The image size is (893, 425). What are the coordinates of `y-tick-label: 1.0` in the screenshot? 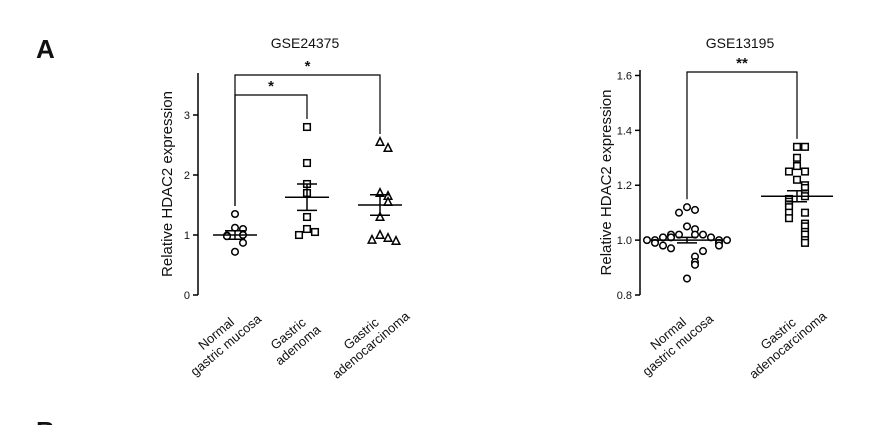 It's located at (624, 241).